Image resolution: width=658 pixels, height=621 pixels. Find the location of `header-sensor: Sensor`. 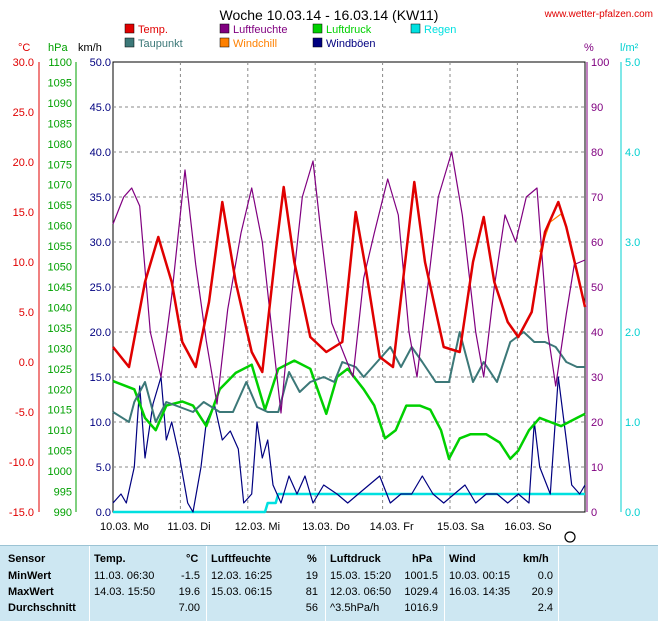

header-sensor: Sensor is located at coordinates (27, 559).